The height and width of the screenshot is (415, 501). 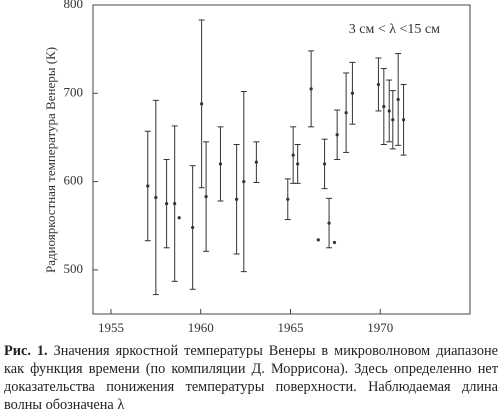 I want to click on x-tick-label: 1955, so click(x=111, y=327).